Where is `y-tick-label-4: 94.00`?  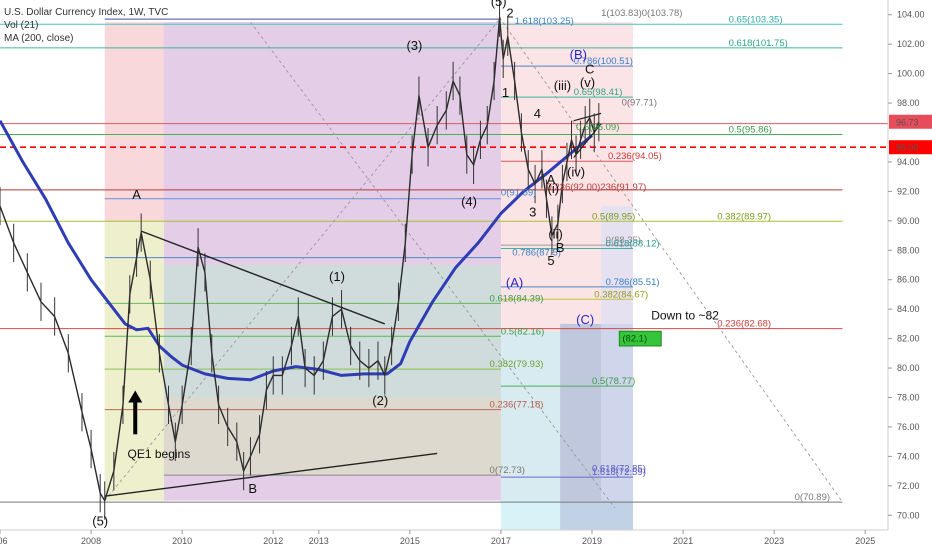 y-tick-label-4: 94.00 is located at coordinates (908, 162).